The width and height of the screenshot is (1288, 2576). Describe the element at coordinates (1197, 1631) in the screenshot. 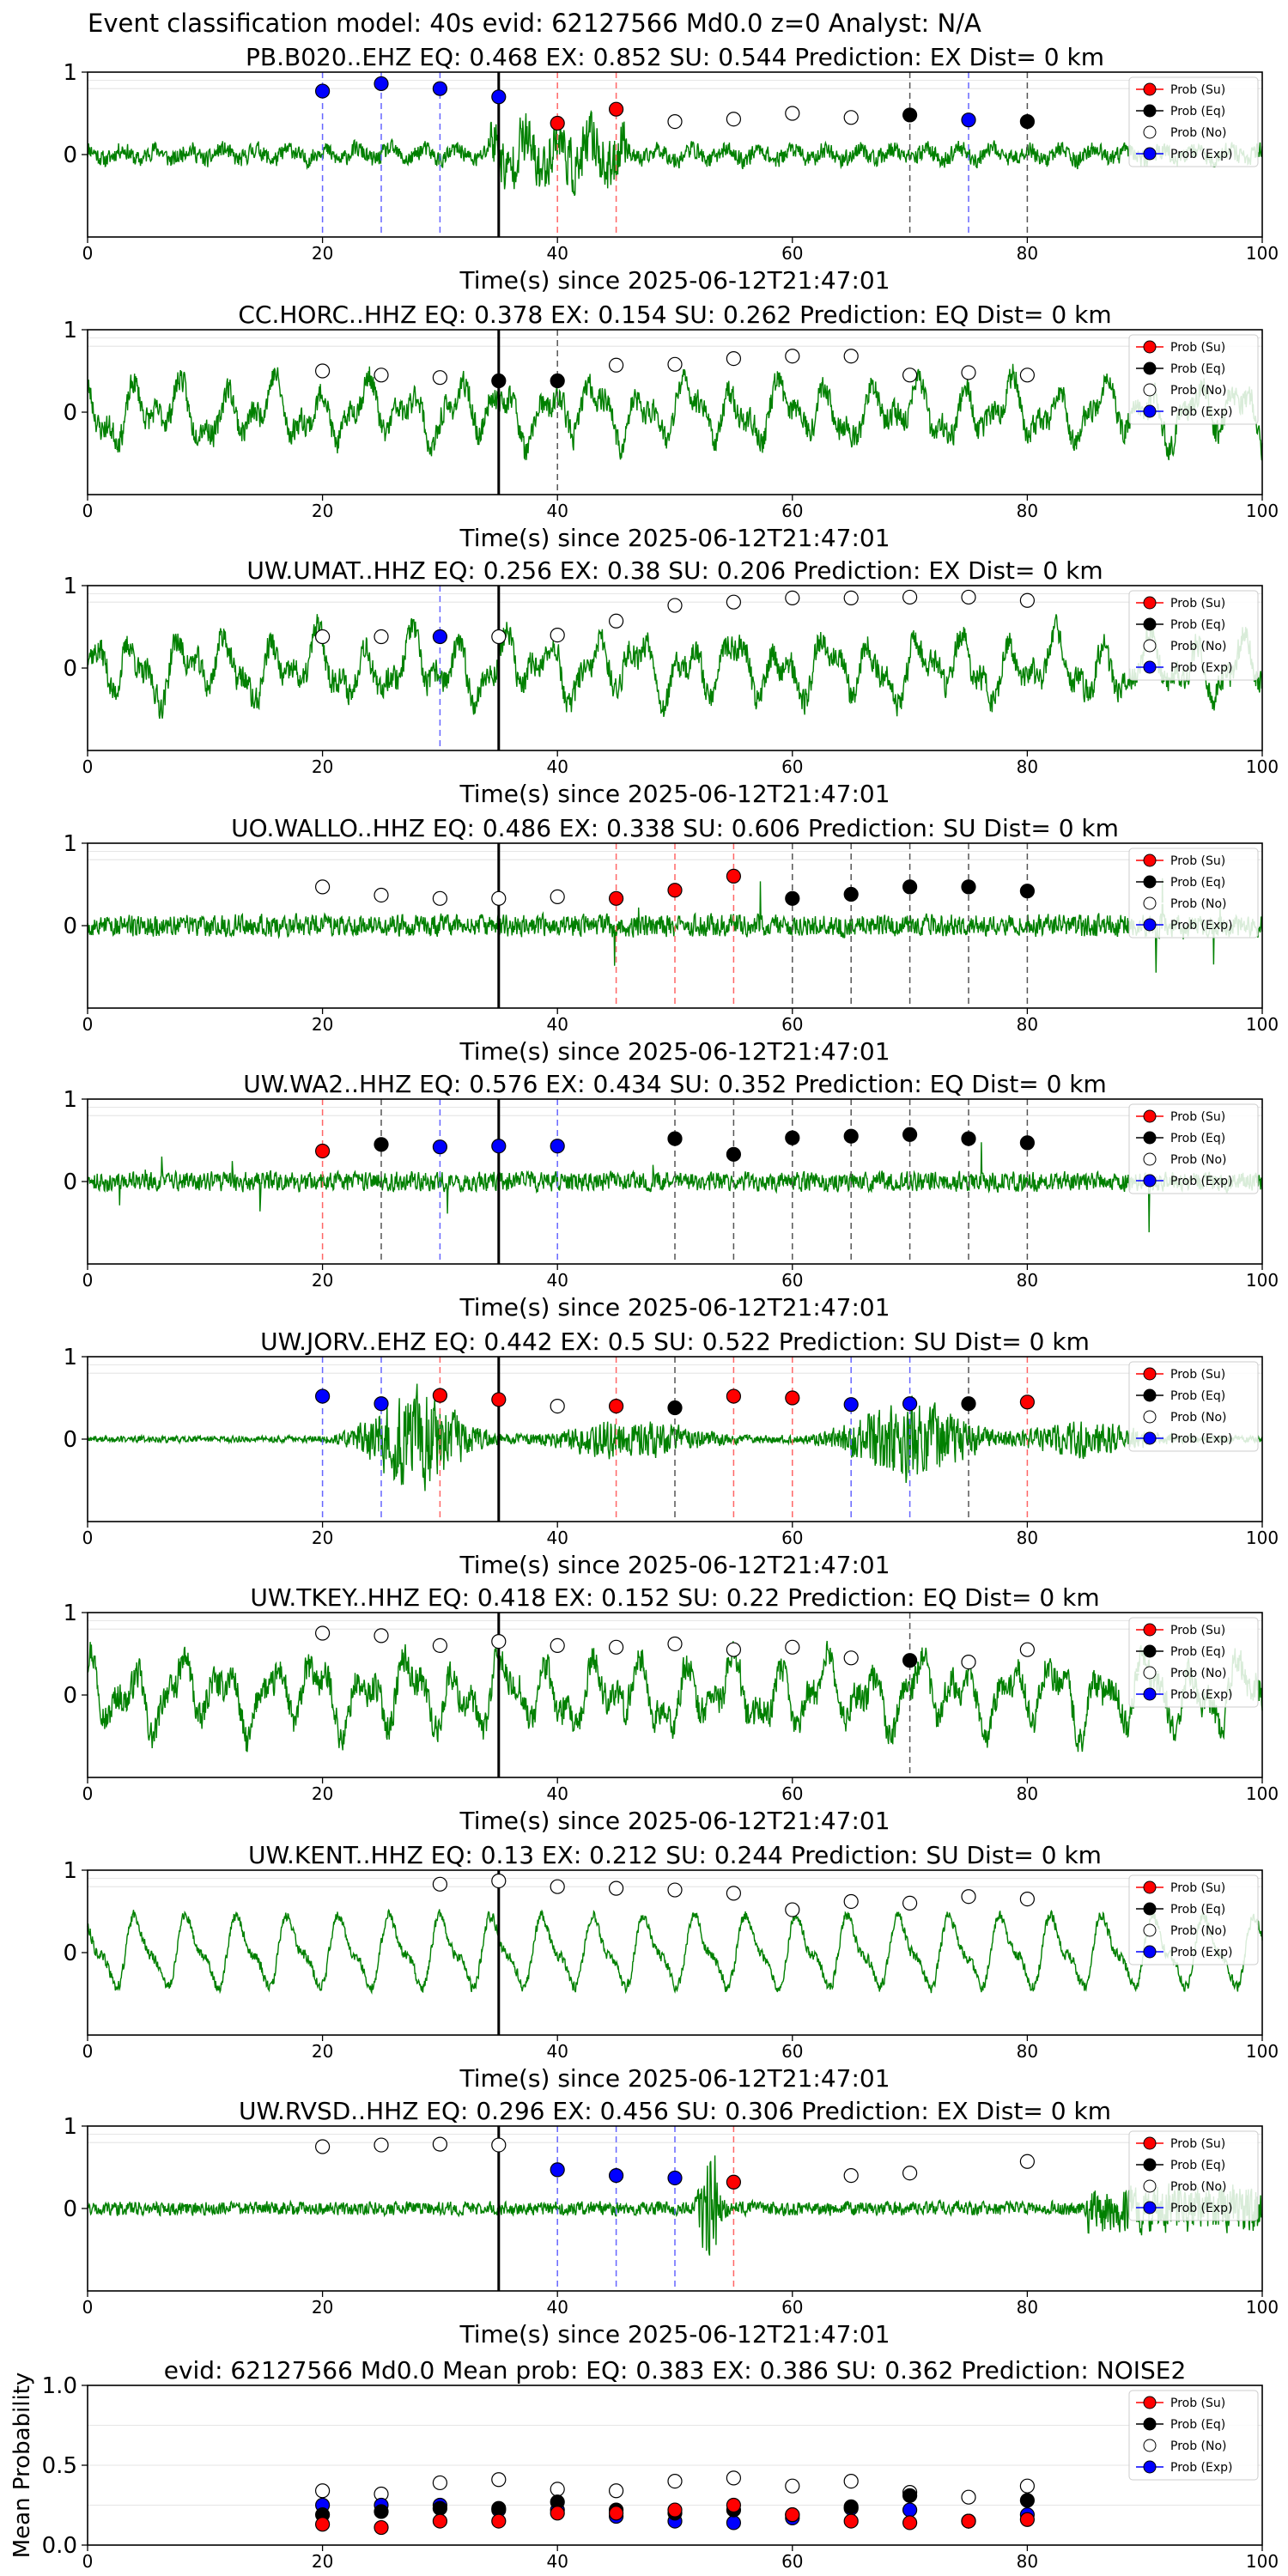

I see `legend-label: Prob (Su)` at that location.